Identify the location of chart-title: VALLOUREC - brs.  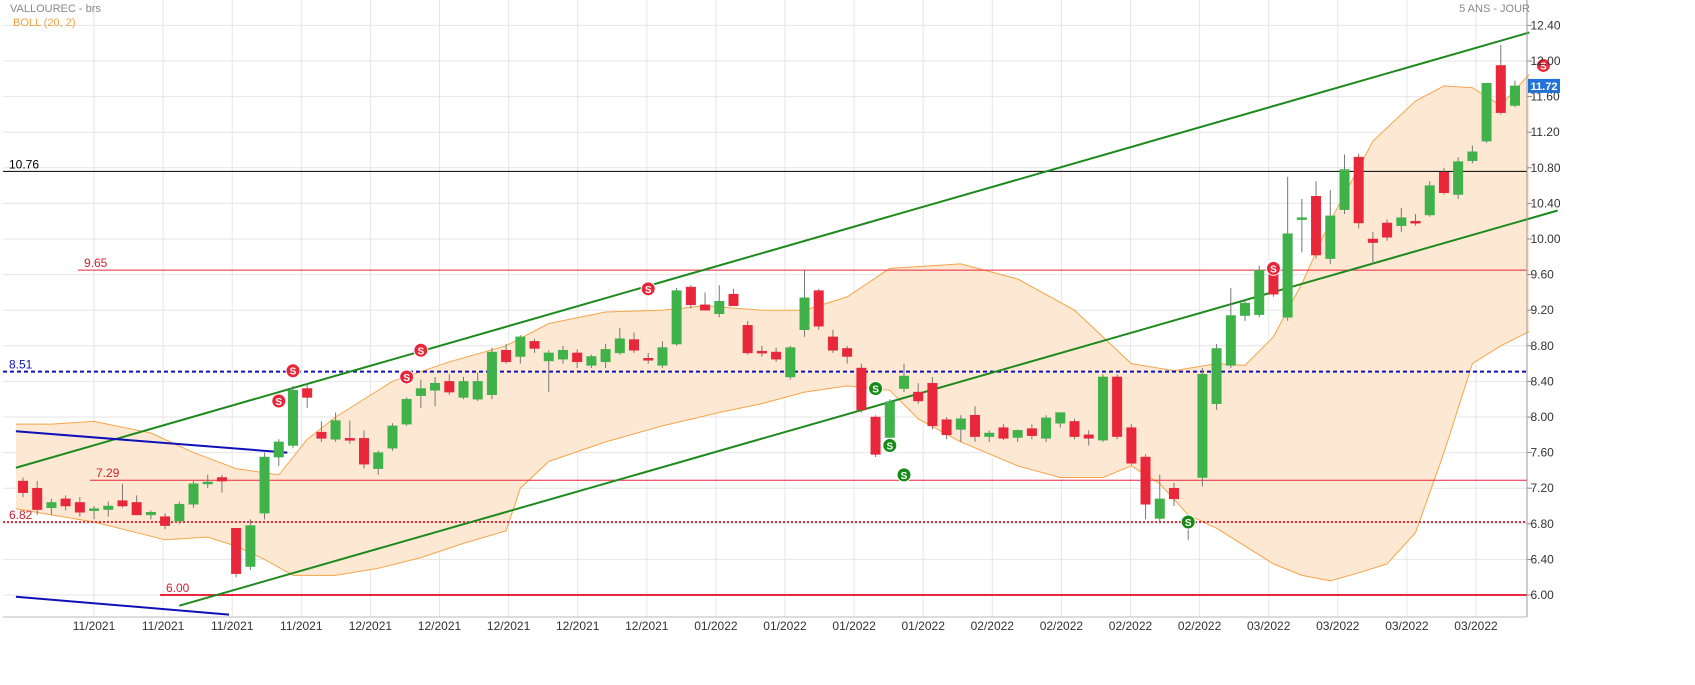
(55, 9).